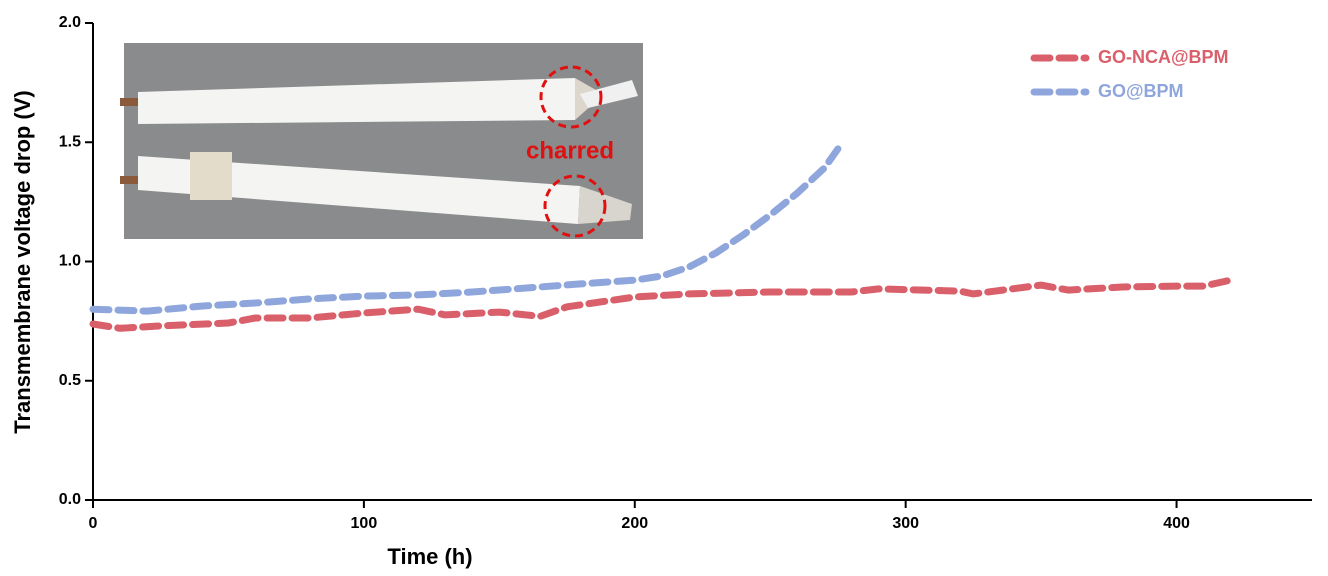  What do you see at coordinates (70, 380) in the screenshot?
I see `y-tick-label: 0.5` at bounding box center [70, 380].